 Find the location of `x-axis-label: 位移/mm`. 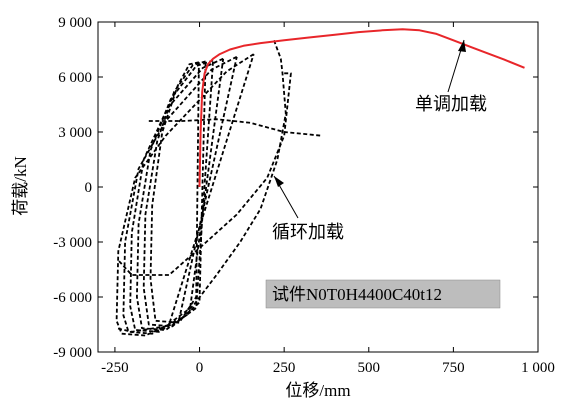

x-axis-label: 位移/mm is located at coordinates (317, 390).